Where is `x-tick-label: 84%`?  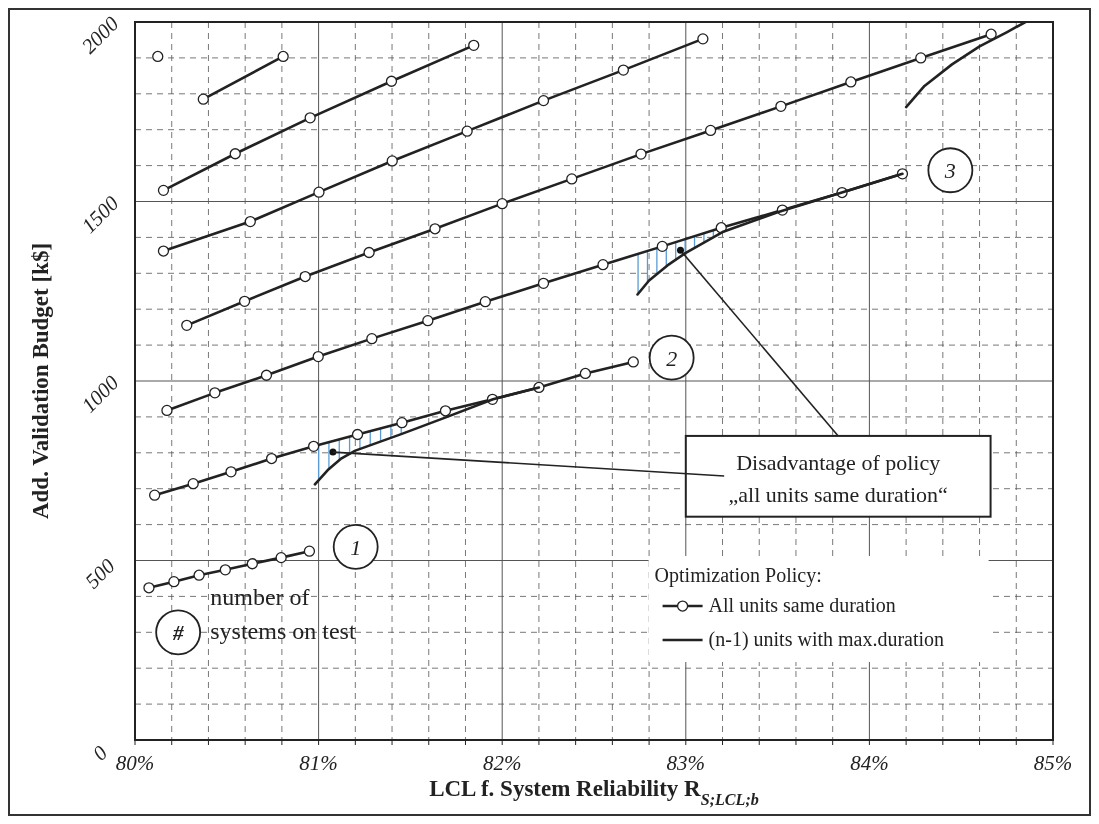
x-tick-label: 84% is located at coordinates (869, 763).